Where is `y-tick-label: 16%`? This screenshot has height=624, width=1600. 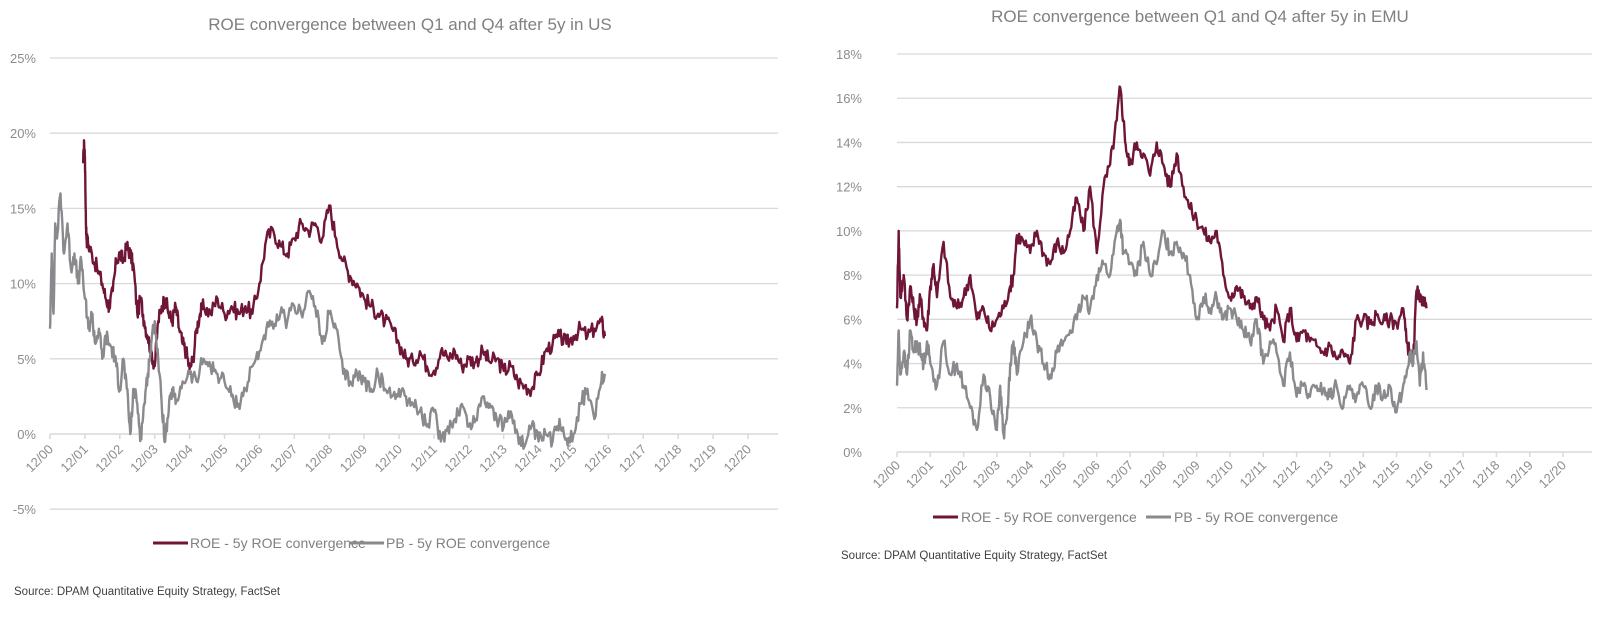 y-tick-label: 16% is located at coordinates (849, 98).